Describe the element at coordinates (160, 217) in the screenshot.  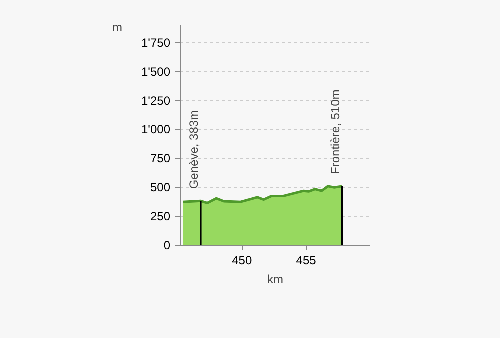
I see `y-tick-label: 250` at that location.